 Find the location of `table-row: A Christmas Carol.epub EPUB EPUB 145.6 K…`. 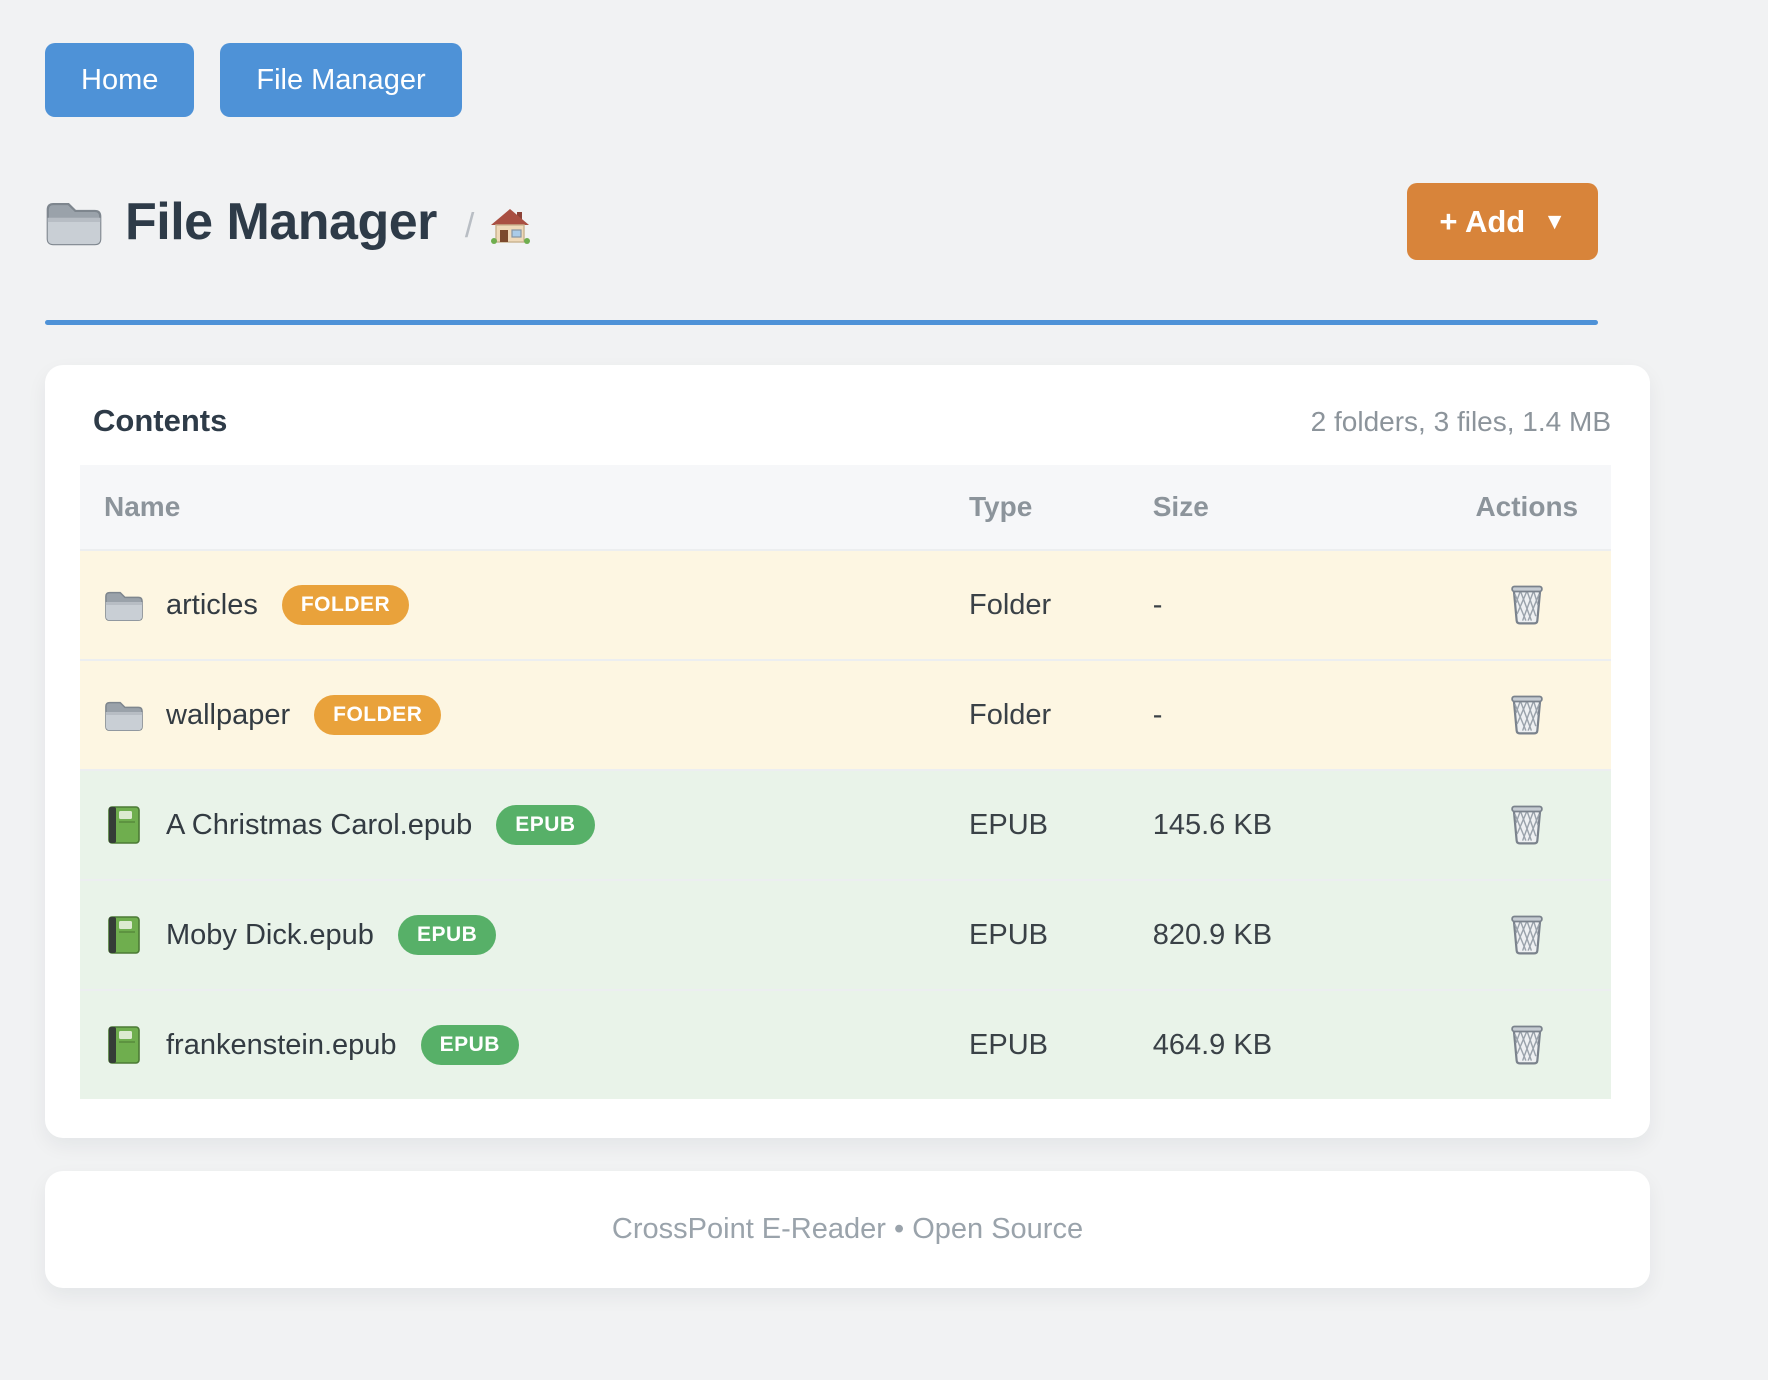

table-row: A Christmas Carol.epub EPUB EPUB 145.6 K… is located at coordinates (845, 824).